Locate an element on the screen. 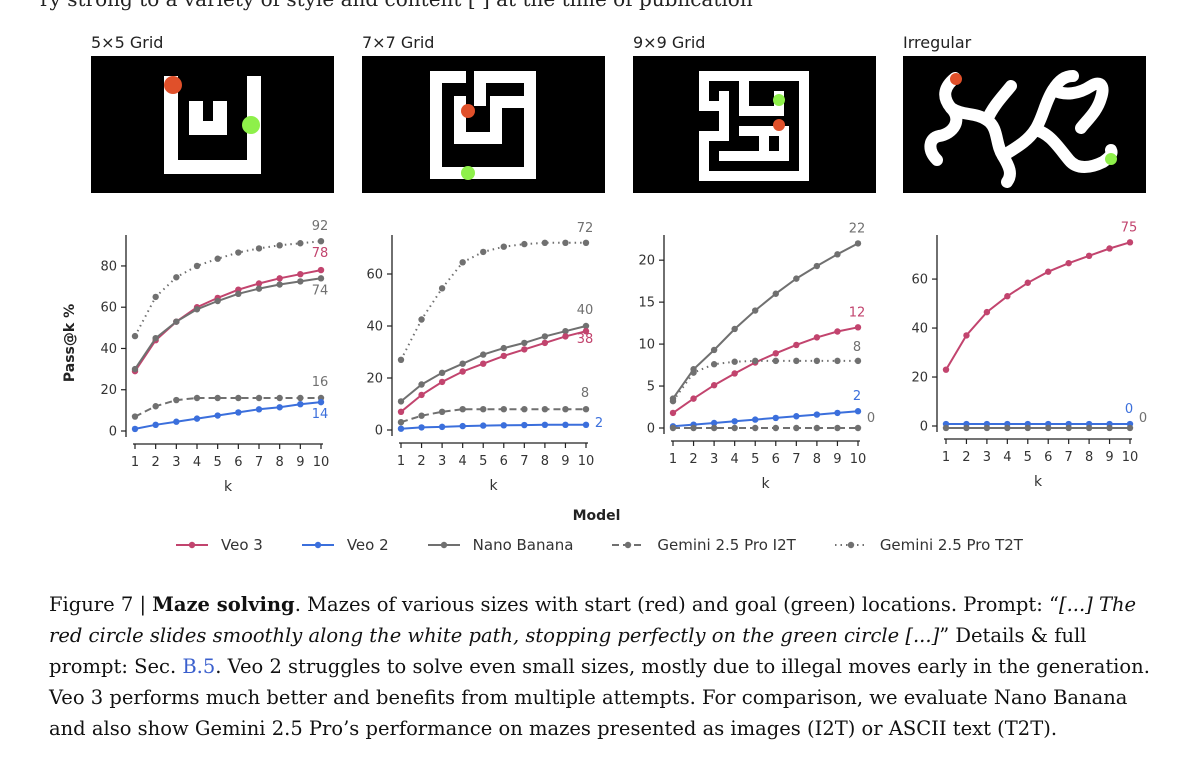 Image resolution: width=1193 pixels, height=783 pixels. legend-label-gemini-t2t: Gemini 2.5 Pro T2T is located at coordinates (951, 545).